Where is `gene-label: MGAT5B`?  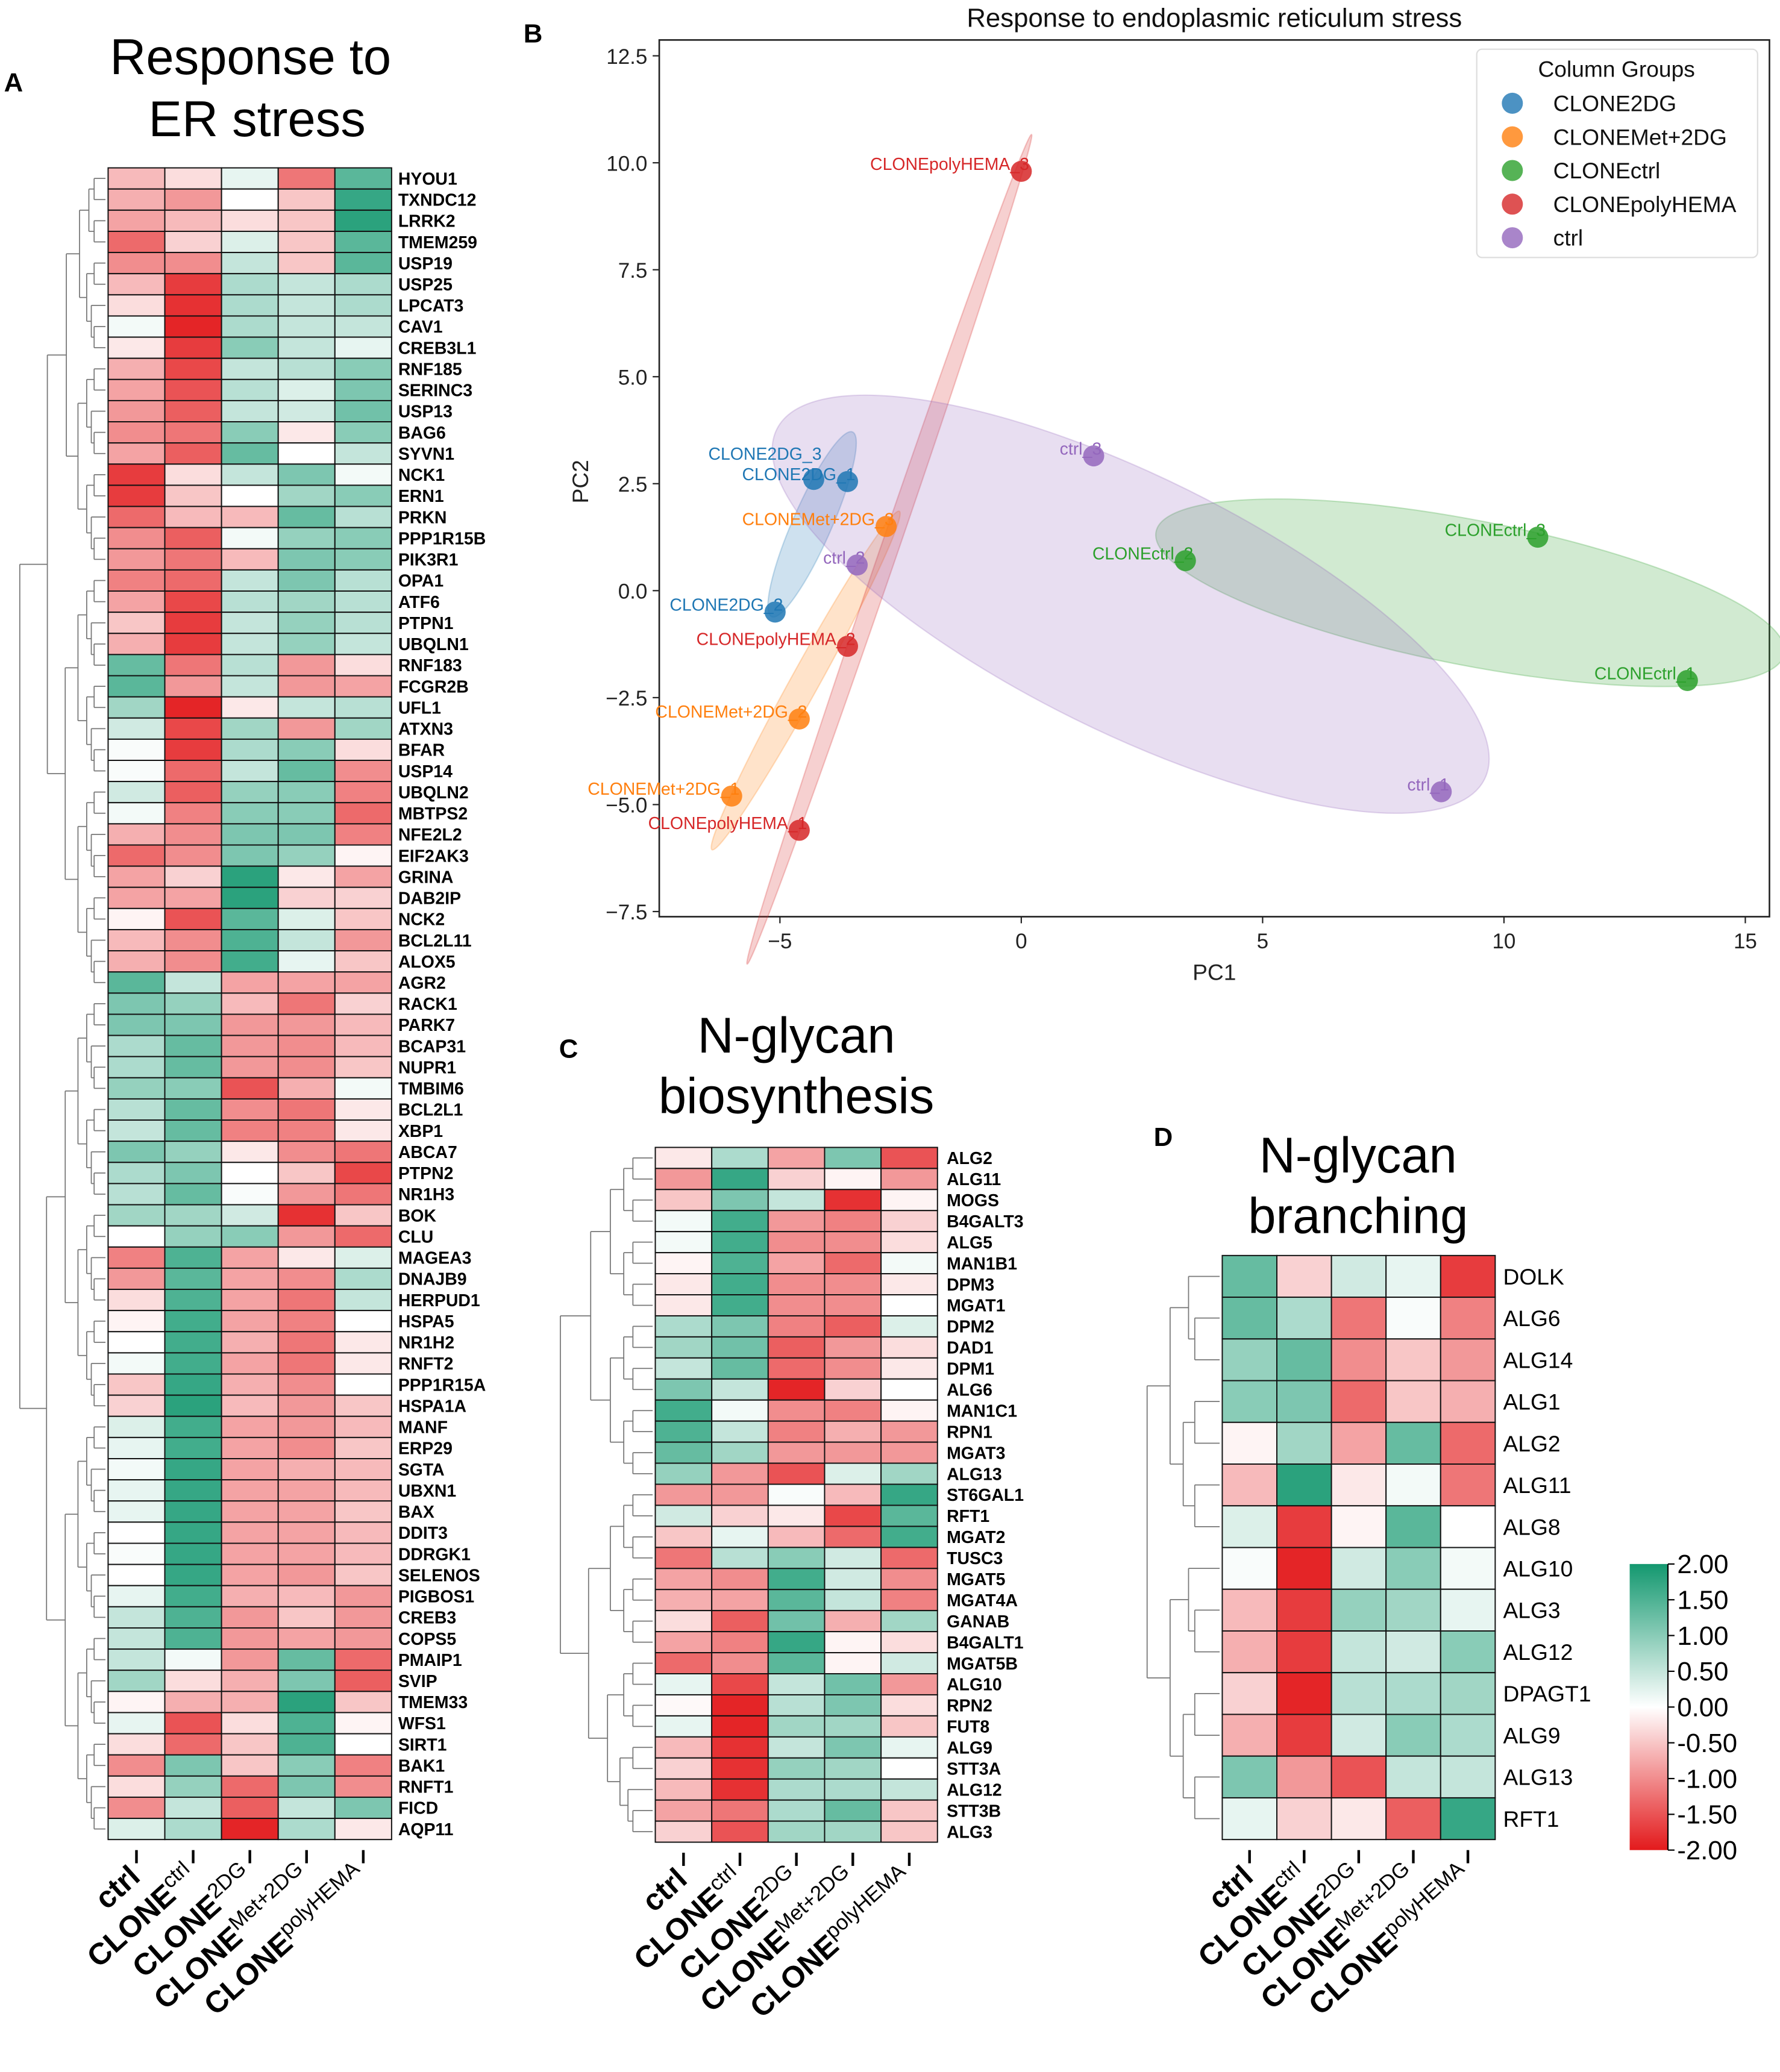
gene-label: MGAT5B is located at coordinates (982, 1664).